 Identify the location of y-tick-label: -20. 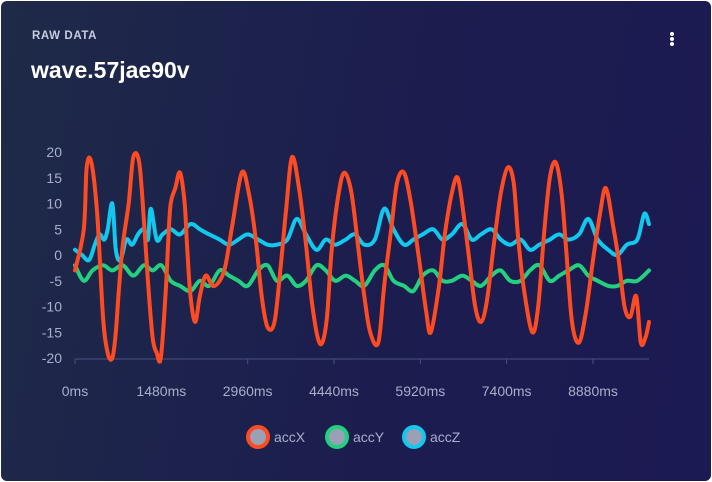
(52, 358).